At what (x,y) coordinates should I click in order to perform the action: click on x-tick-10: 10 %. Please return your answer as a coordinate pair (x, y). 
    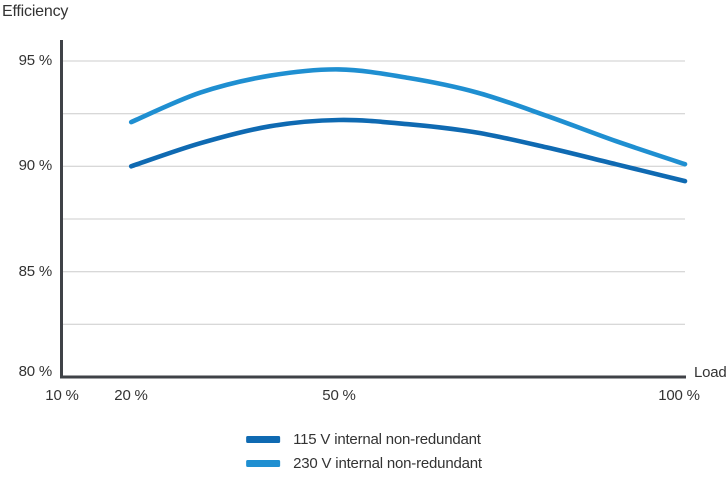
    Looking at the image, I should click on (62, 395).